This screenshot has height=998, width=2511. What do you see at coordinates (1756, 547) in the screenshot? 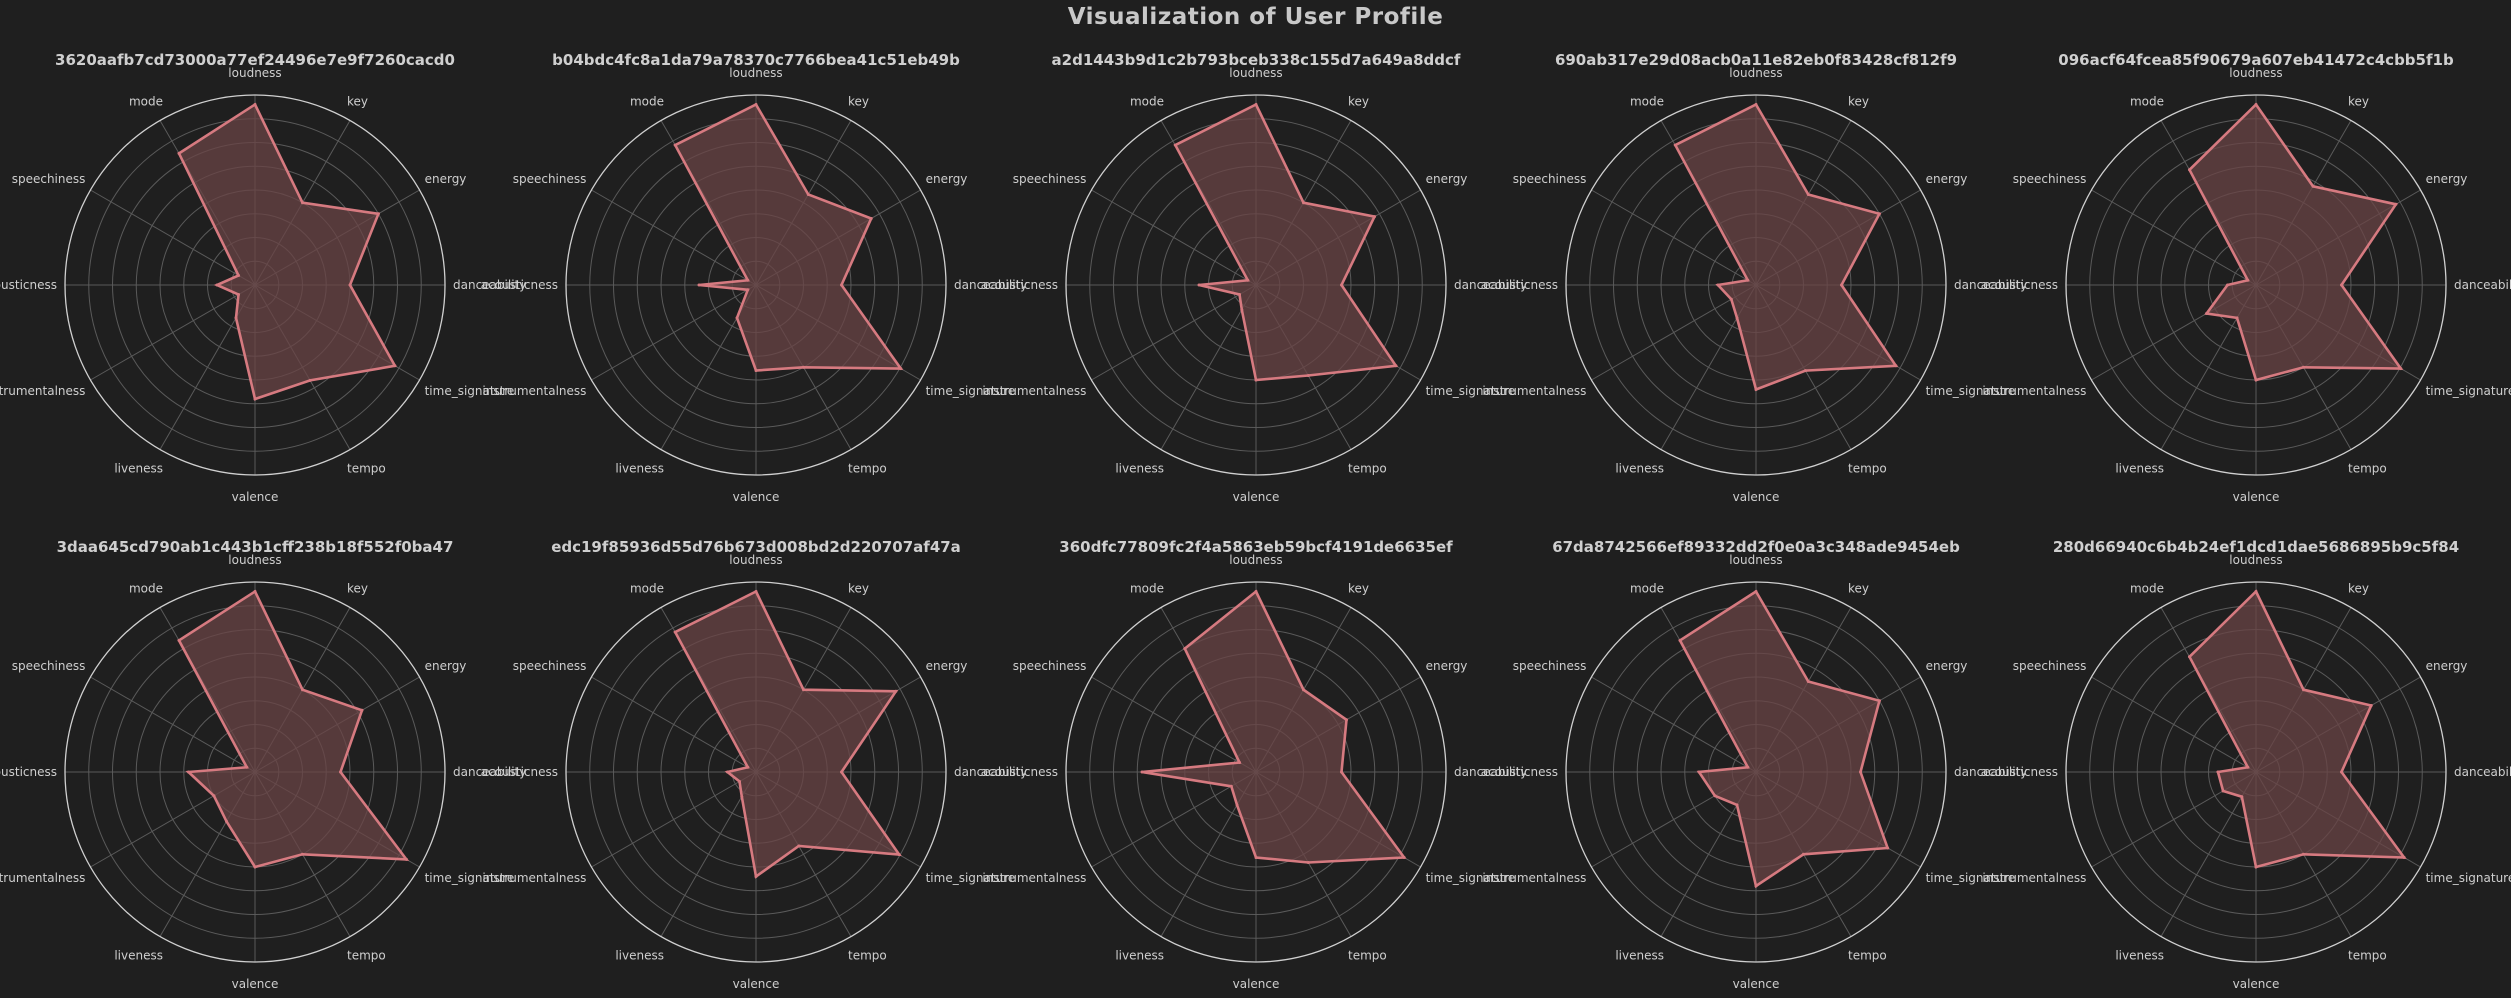
I see `chart-title: 67da8742566ef89332dd2f0e0a3c348ade9454eb` at bounding box center [1756, 547].